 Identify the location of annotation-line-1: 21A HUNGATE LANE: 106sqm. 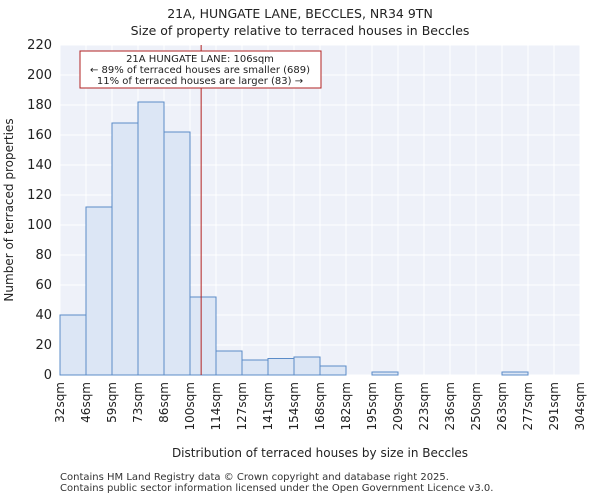
(200, 59).